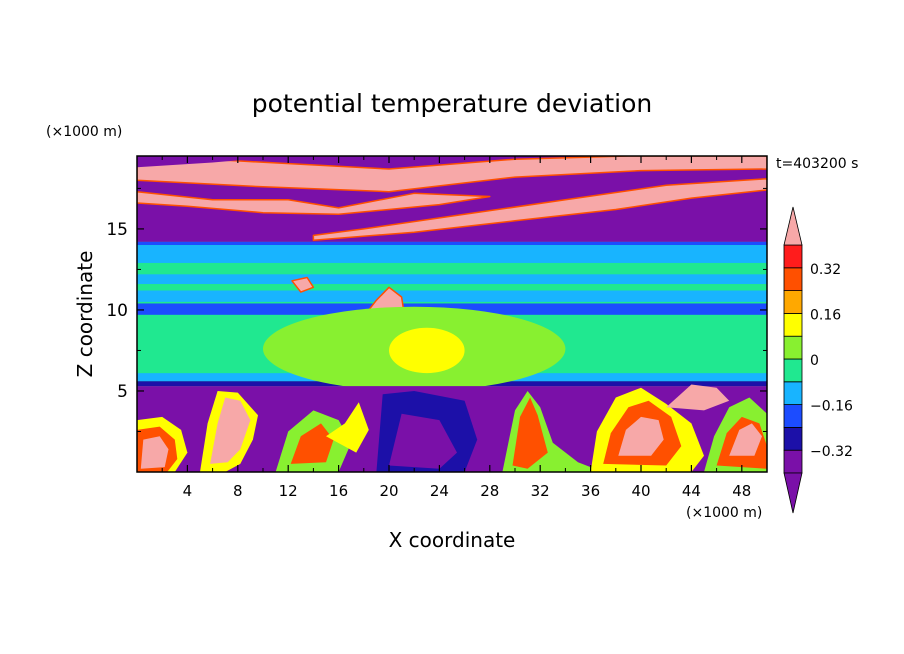  Describe the element at coordinates (452, 243) in the screenshot. I see `field-tropopause` at that location.